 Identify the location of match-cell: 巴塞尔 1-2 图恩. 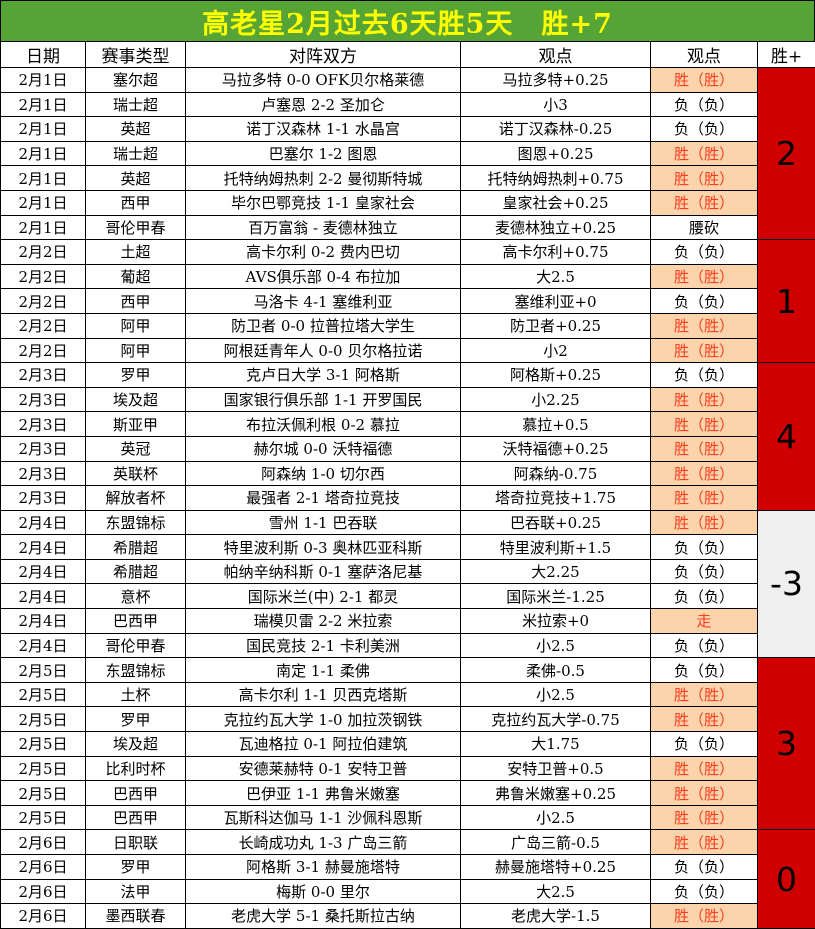
(323, 153).